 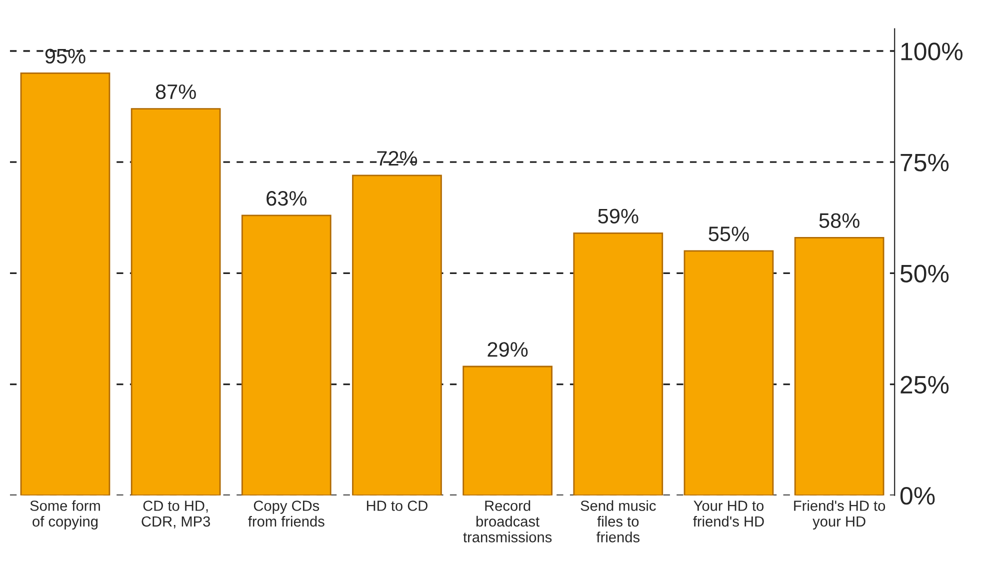 I want to click on x-tick-label: HD to CD, so click(x=397, y=505).